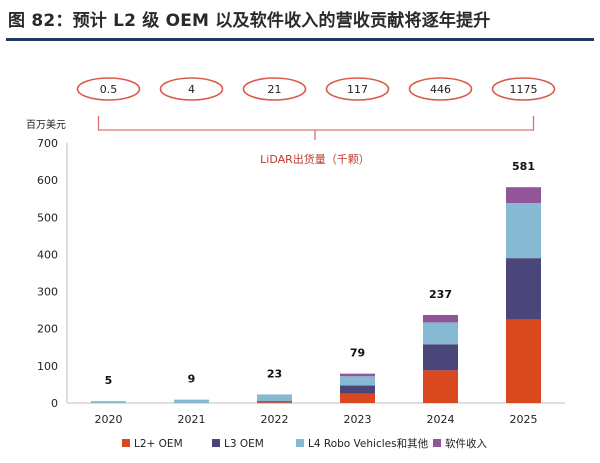 The image size is (600, 463). What do you see at coordinates (440, 294) in the screenshot?
I see `total-label: 237` at bounding box center [440, 294].